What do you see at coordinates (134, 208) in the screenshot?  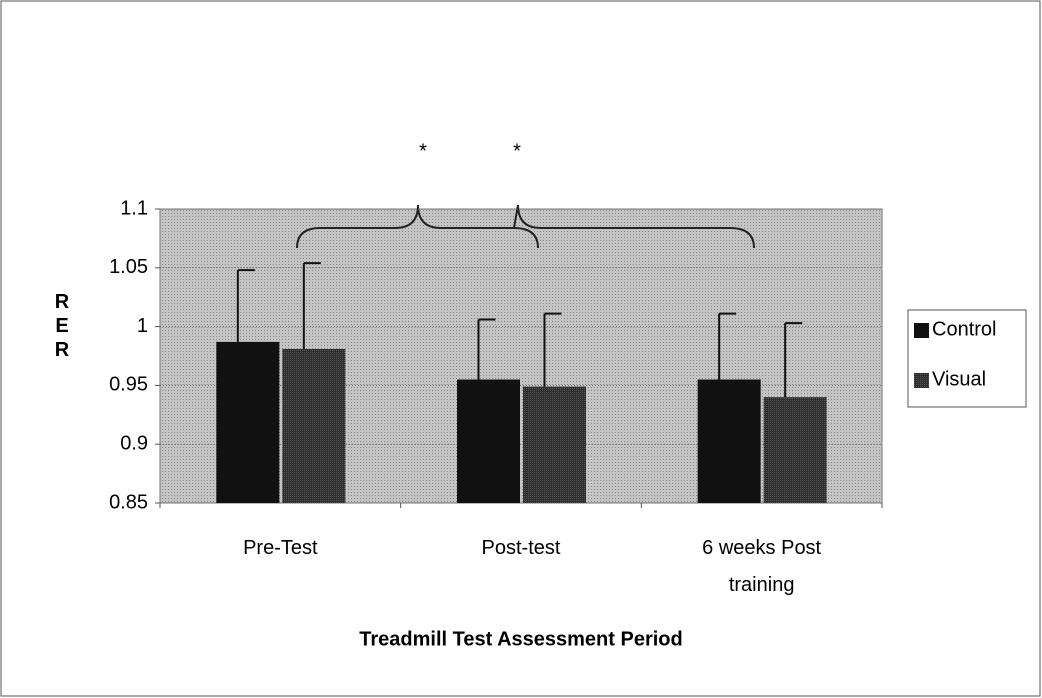 I see `y-tick-label: 1.1` at bounding box center [134, 208].